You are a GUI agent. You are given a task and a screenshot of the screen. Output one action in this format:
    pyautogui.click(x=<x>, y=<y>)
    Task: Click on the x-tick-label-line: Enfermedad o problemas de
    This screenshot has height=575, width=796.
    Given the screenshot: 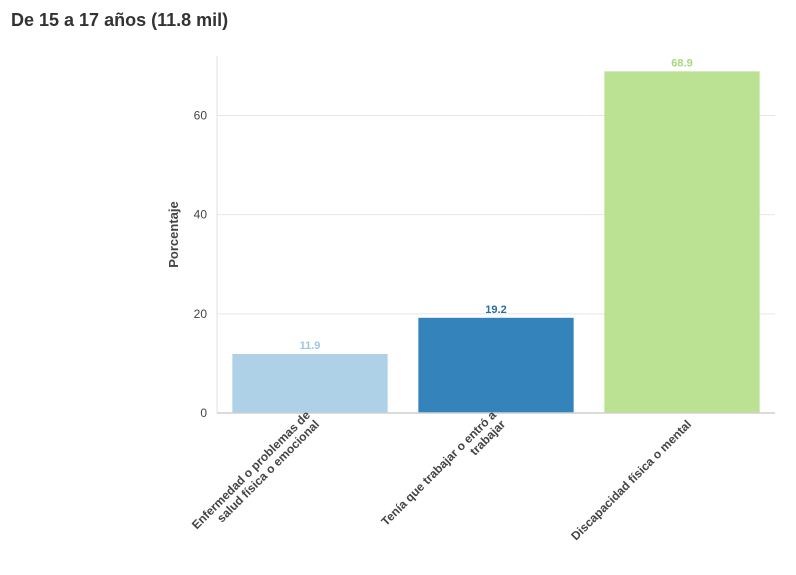 What is the action you would take?
    pyautogui.click(x=251, y=470)
    